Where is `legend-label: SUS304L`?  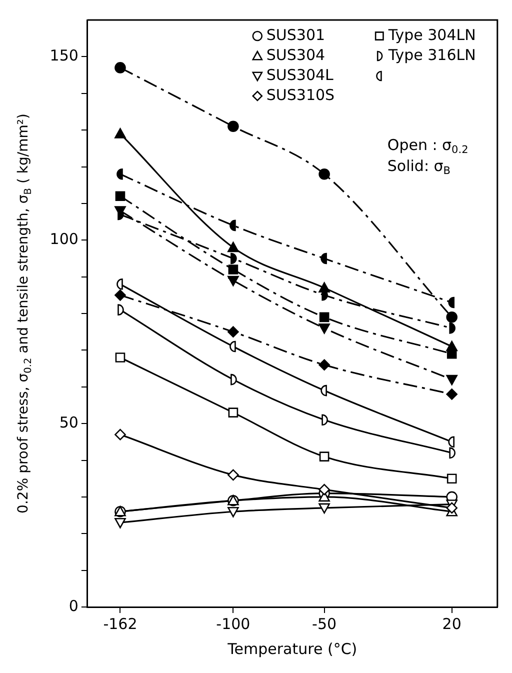 legend-label: SUS304L is located at coordinates (300, 75).